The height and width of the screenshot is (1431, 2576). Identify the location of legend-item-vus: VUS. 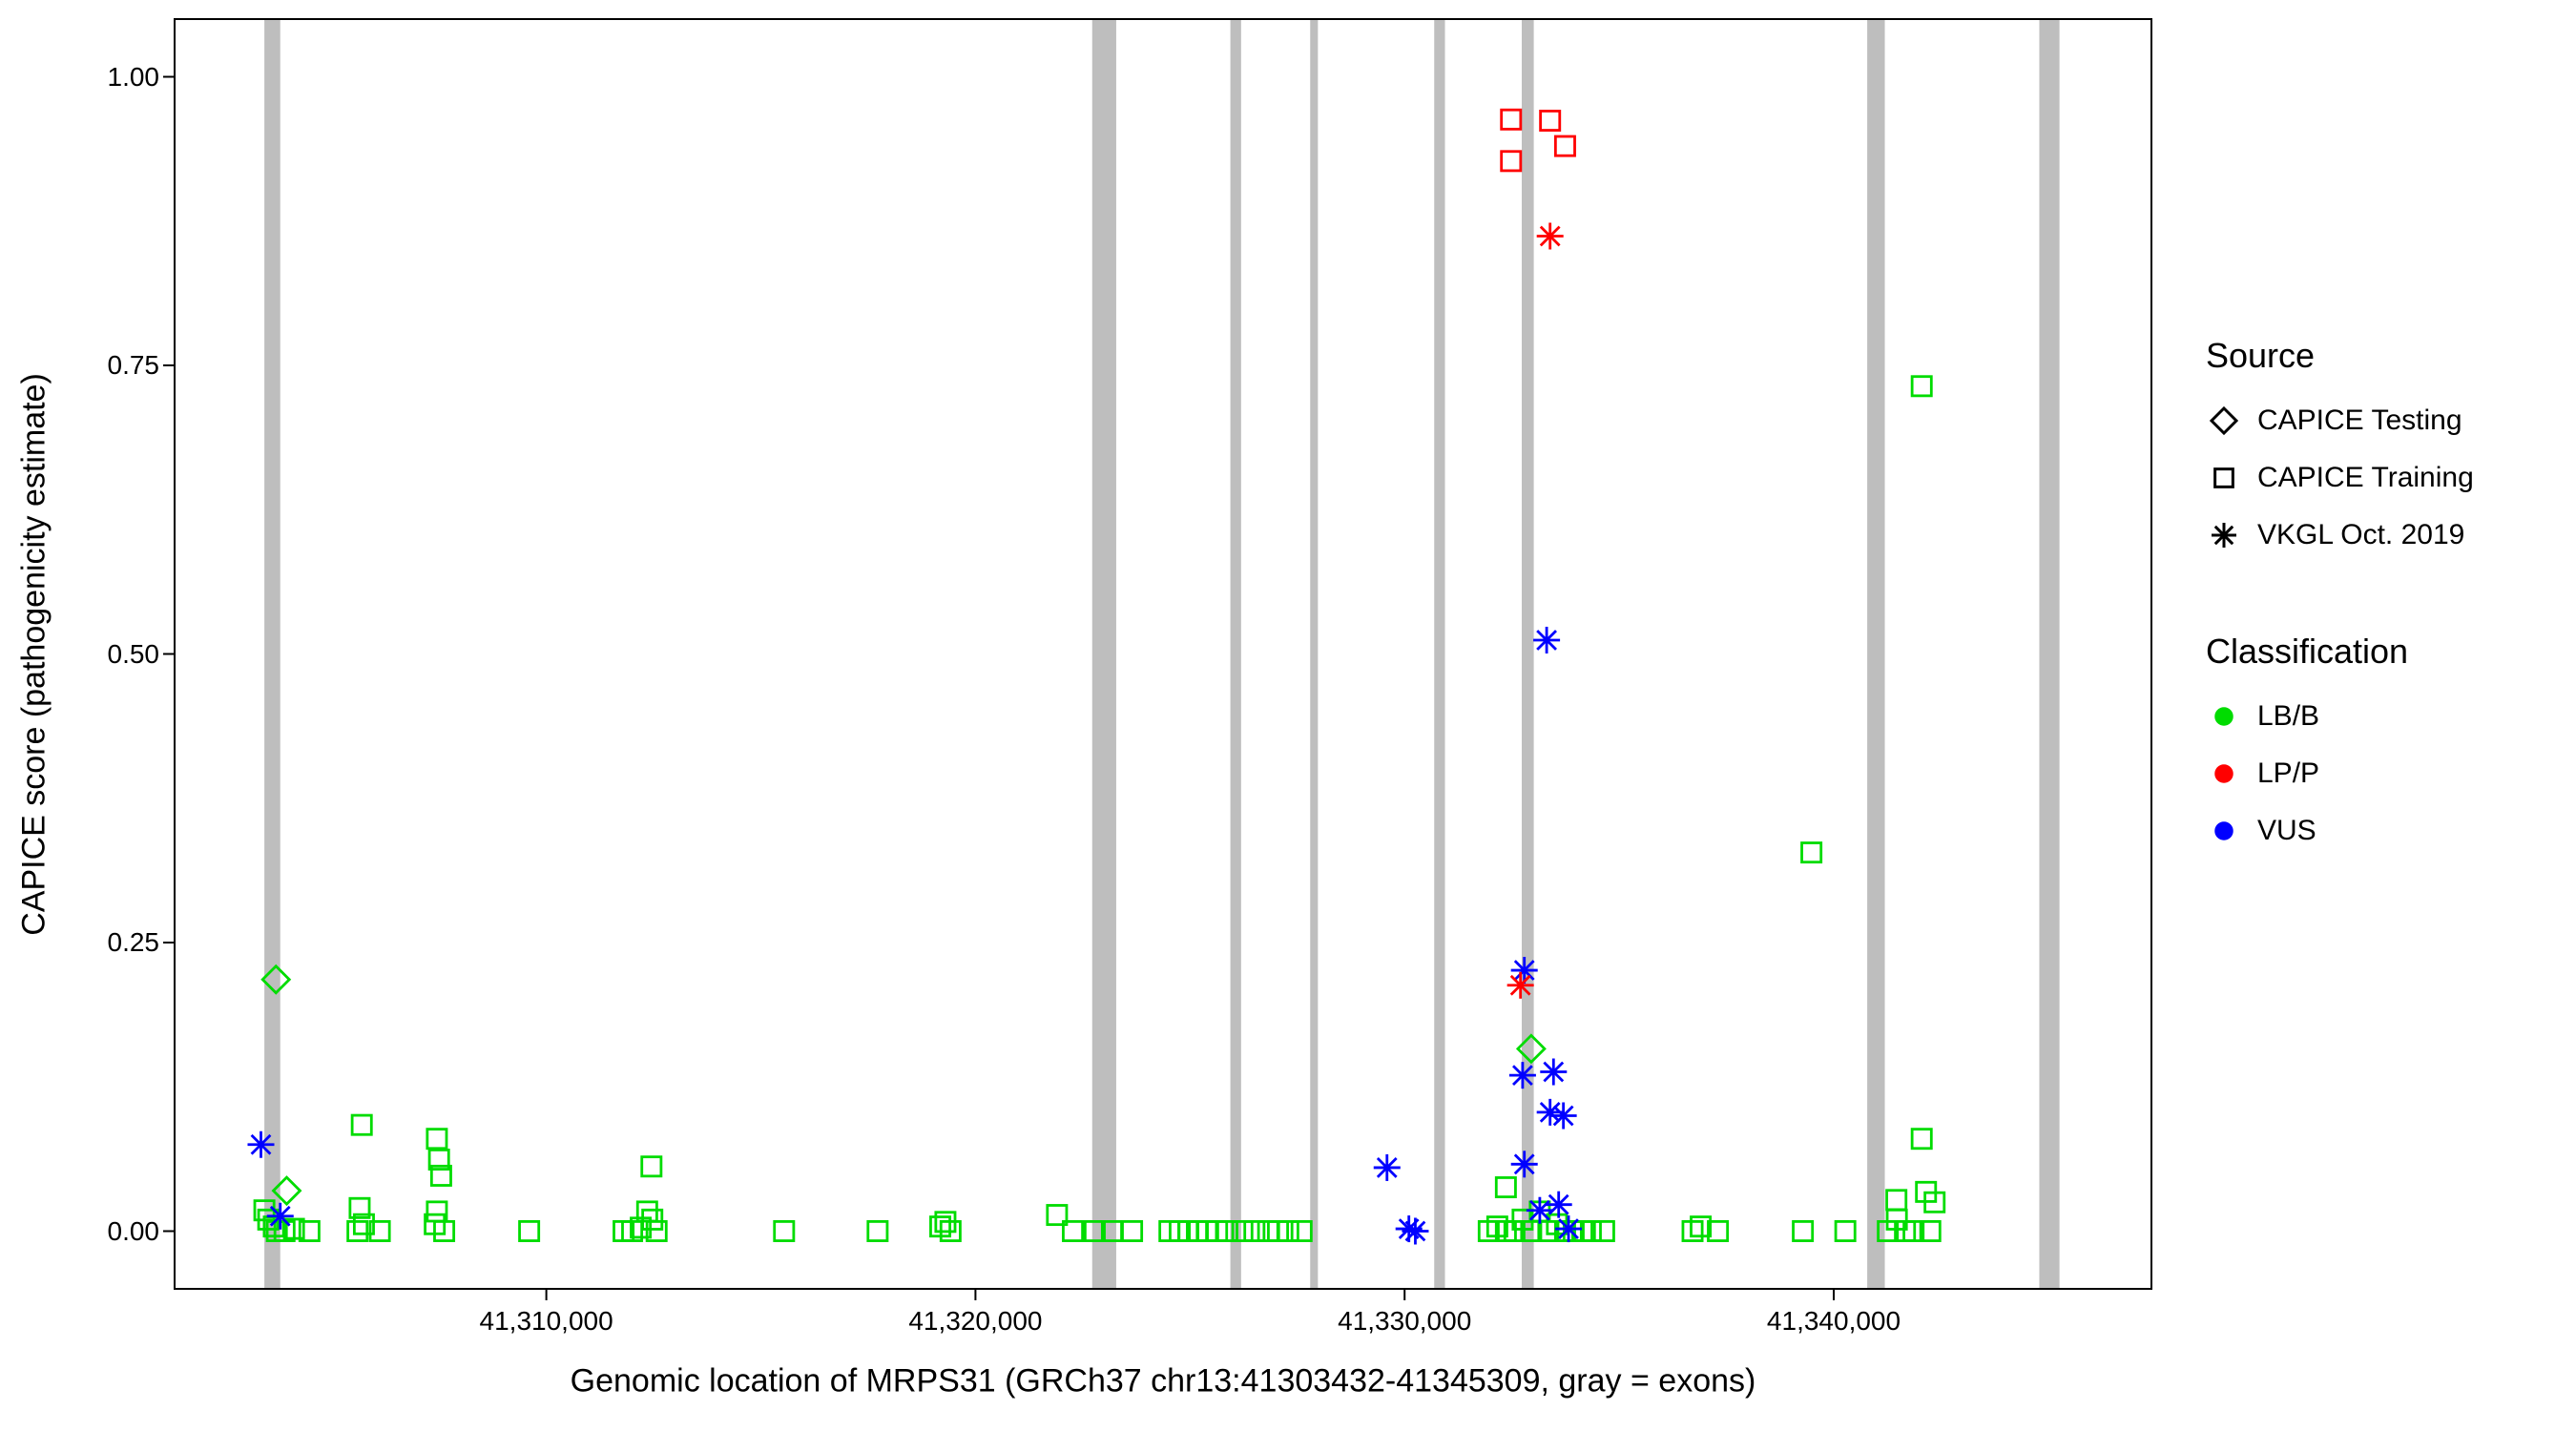
(2340, 831).